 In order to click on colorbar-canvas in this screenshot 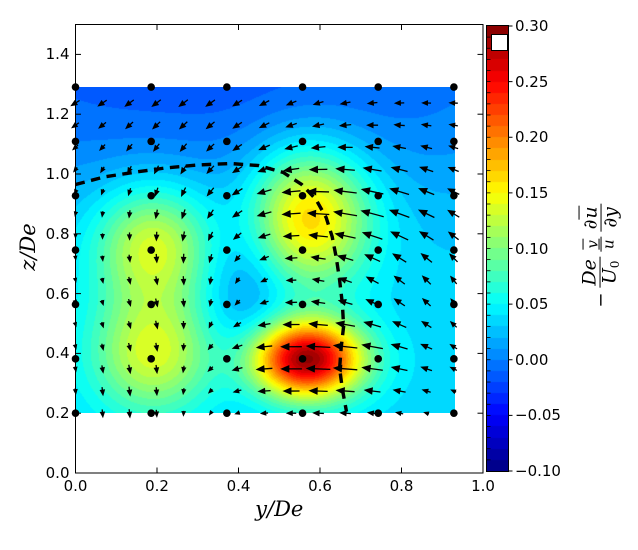, I will do `click(497, 248)`.